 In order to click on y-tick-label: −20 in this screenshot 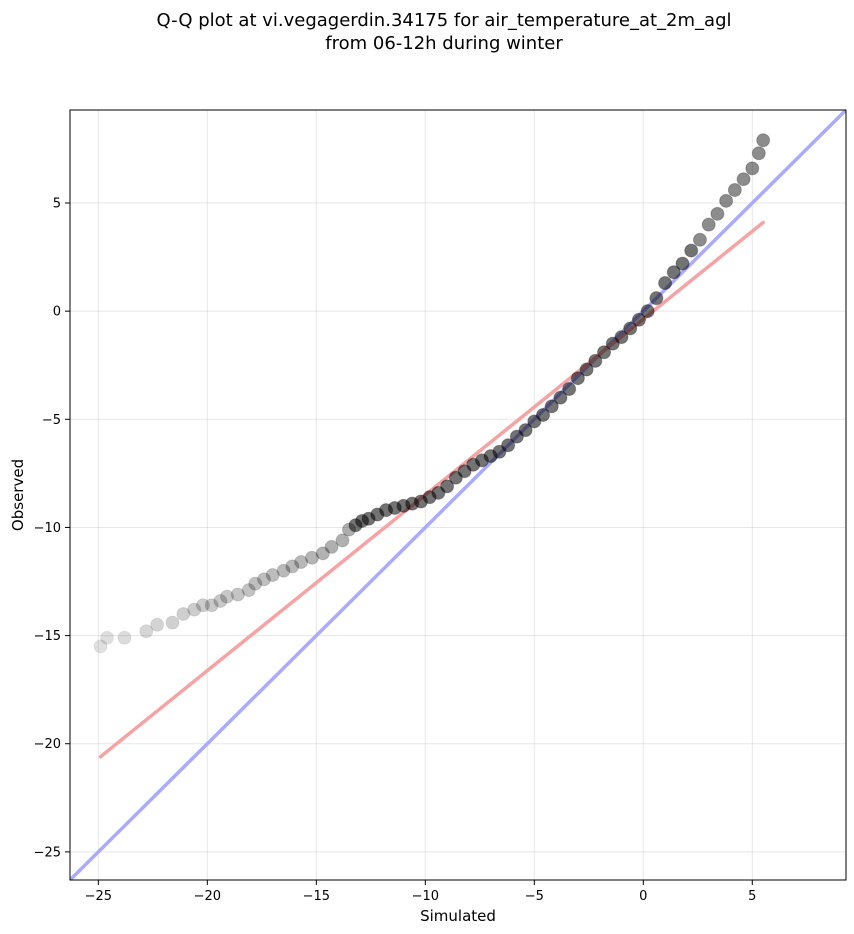, I will do `click(47, 744)`.